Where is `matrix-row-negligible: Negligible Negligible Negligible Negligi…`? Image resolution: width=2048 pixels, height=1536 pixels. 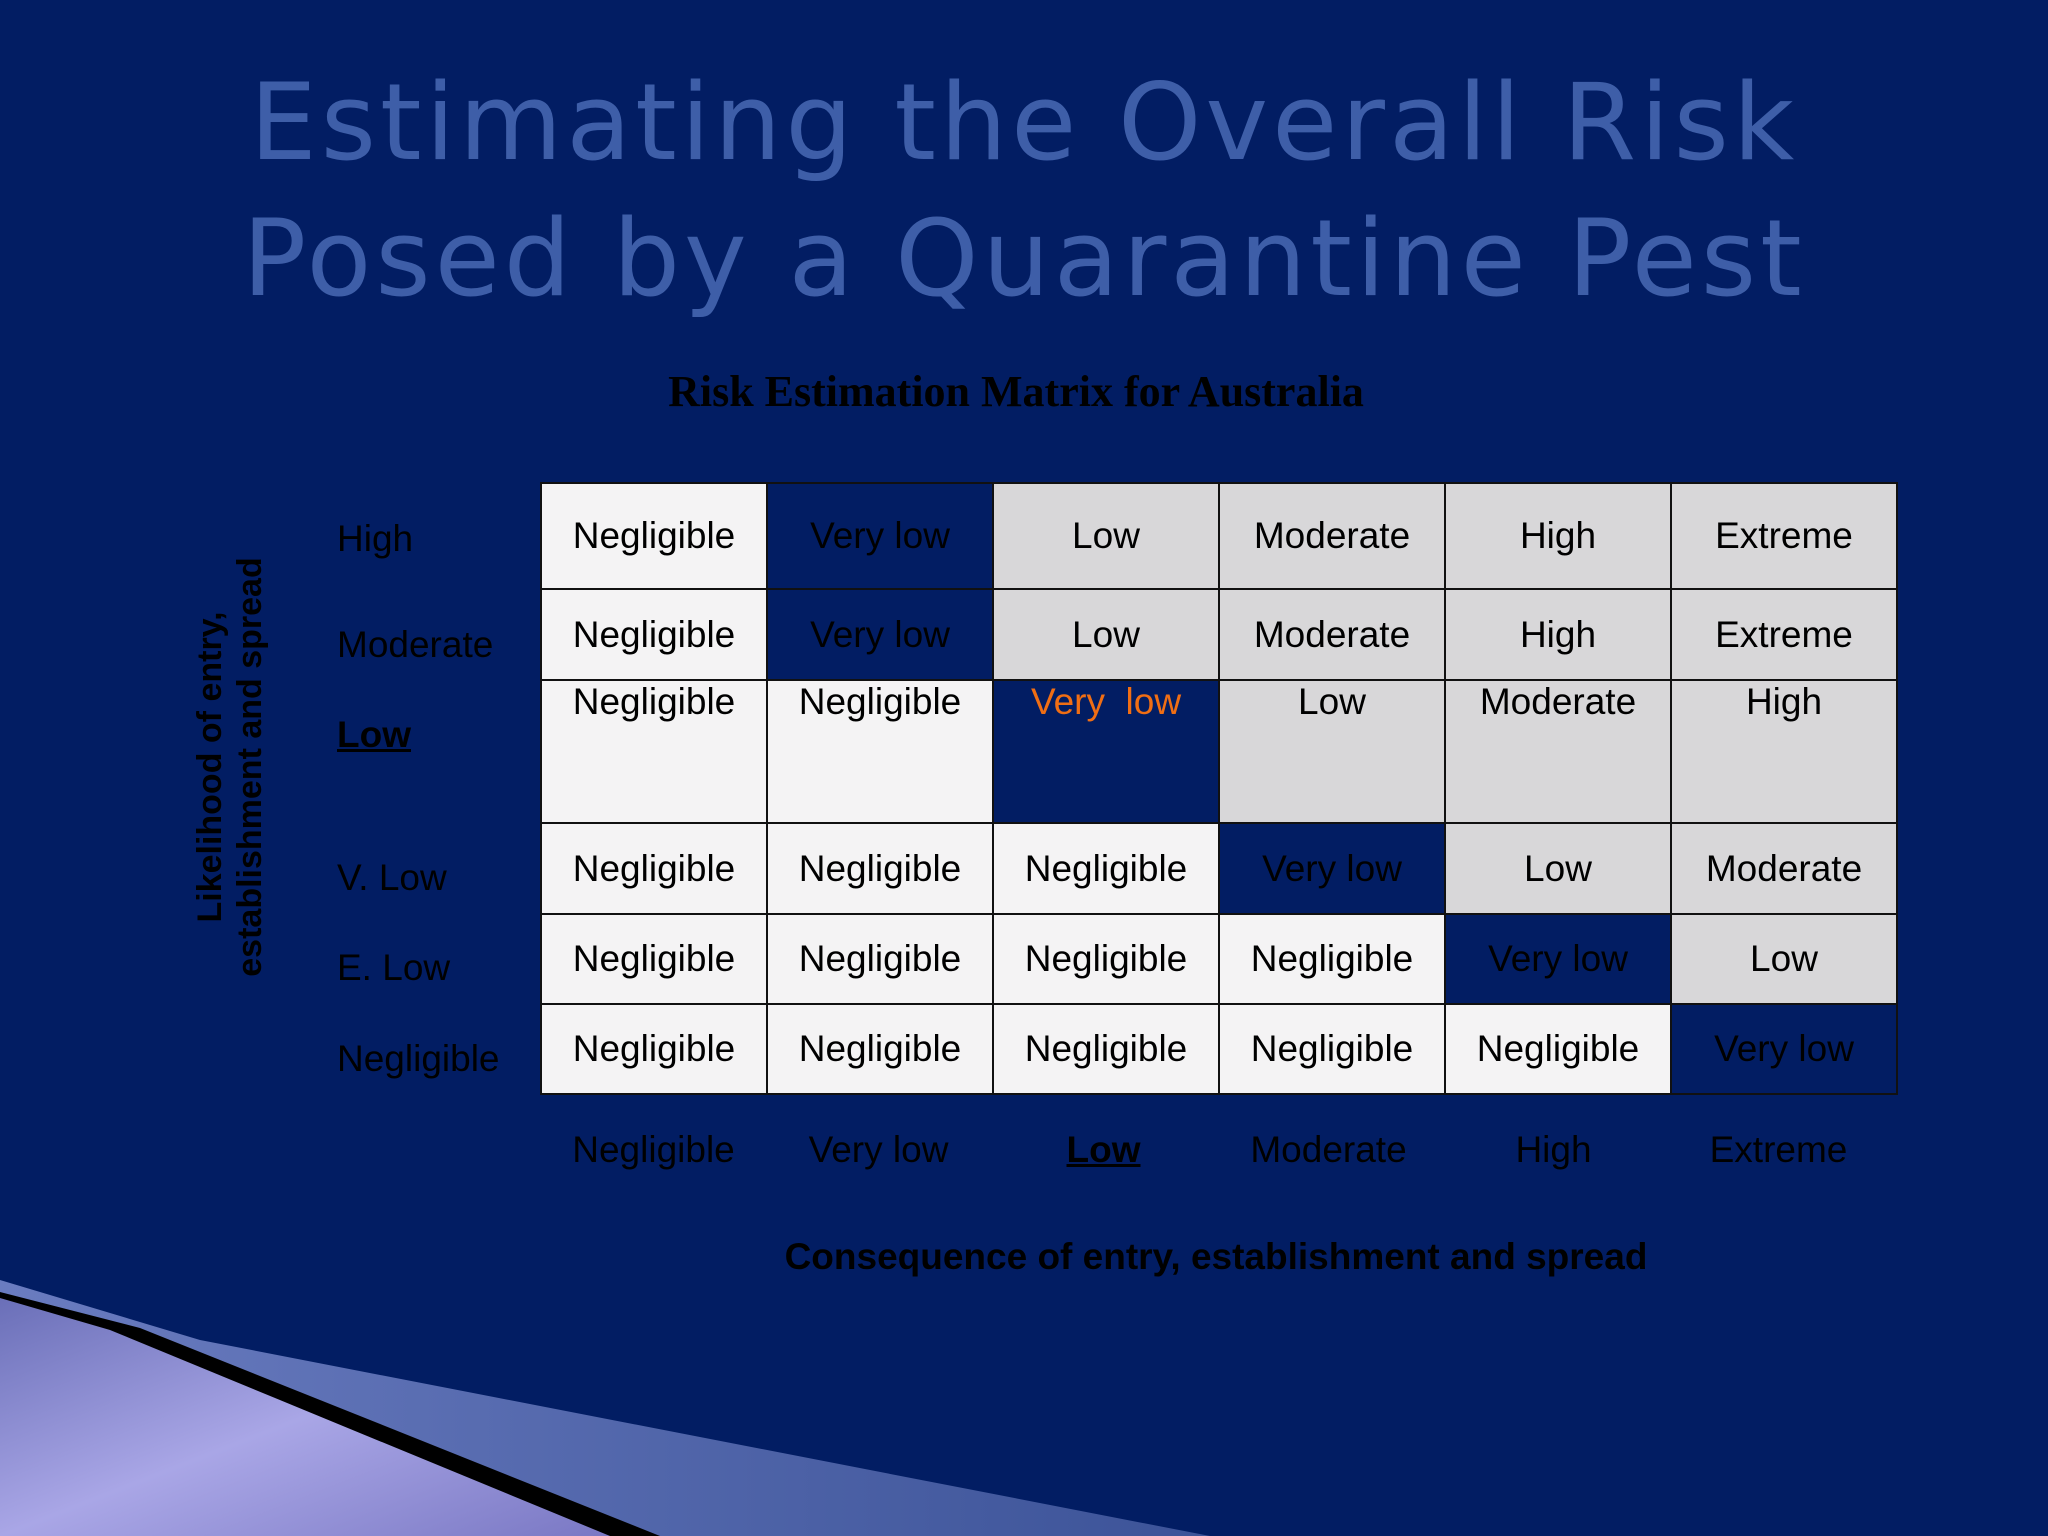 matrix-row-negligible: Negligible Negligible Negligible Negligi… is located at coordinates (1219, 1049).